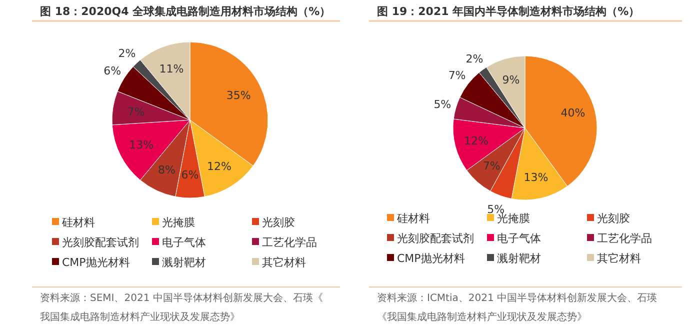  I want to click on data-label: 40%, so click(573, 113).